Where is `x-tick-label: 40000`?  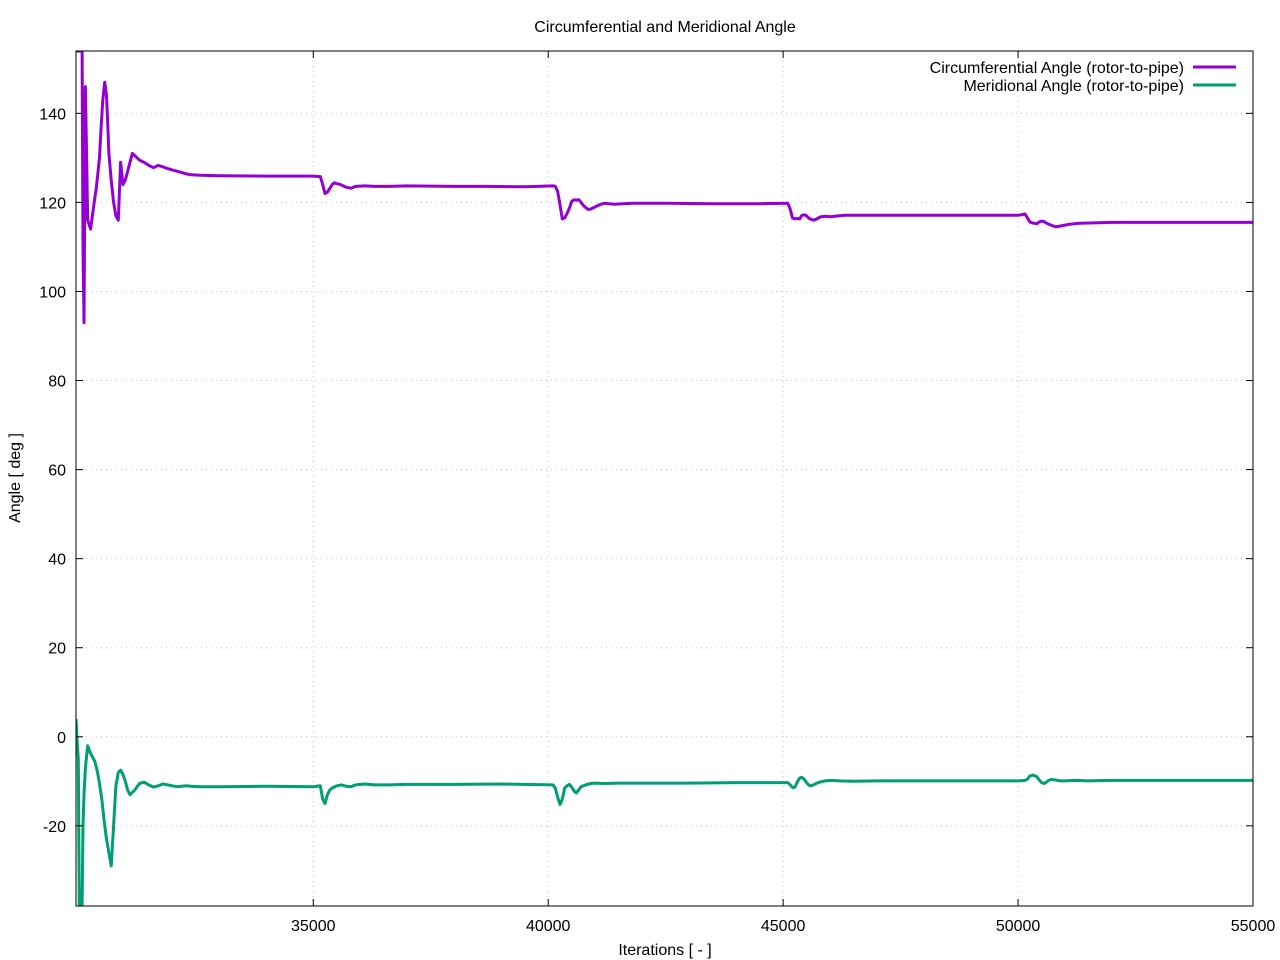
x-tick-label: 40000 is located at coordinates (548, 926).